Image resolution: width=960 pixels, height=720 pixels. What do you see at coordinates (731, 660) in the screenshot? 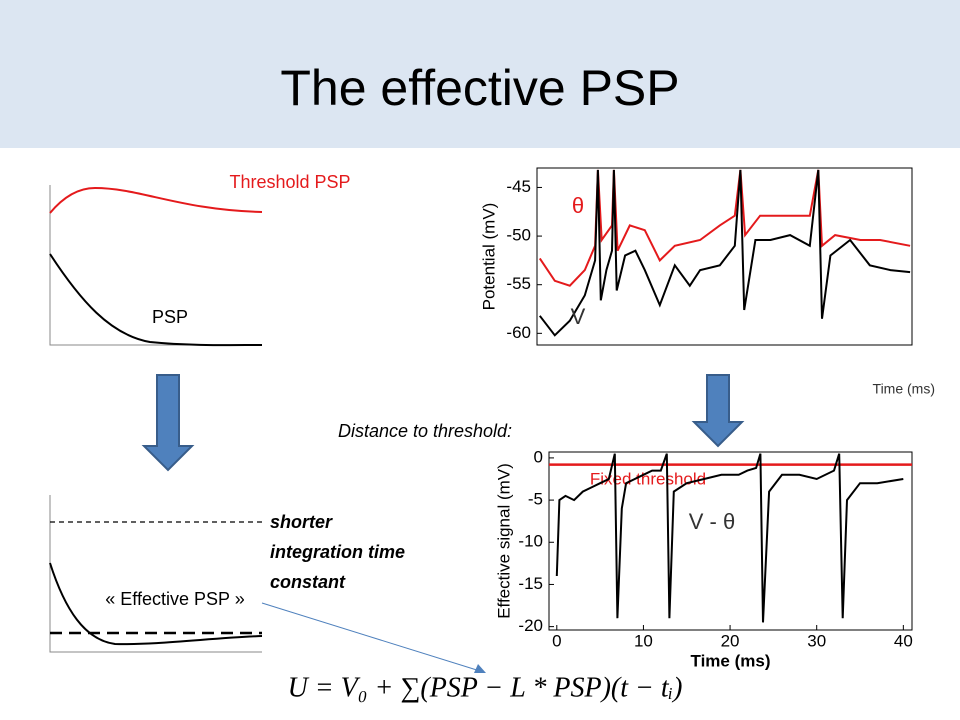
I see `x-axis-label: Time (ms)` at bounding box center [731, 660].